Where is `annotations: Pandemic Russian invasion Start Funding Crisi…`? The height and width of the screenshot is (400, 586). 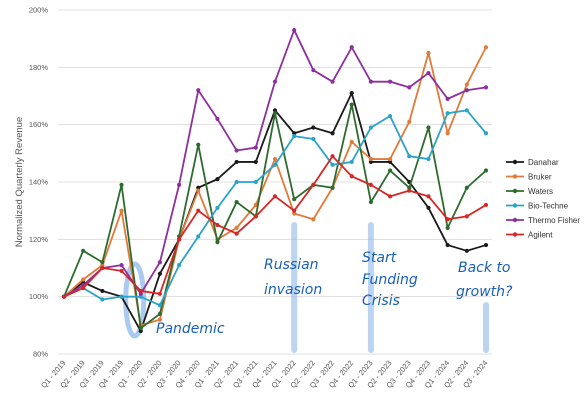
annotations: Pandemic Russian invasion Start Funding Crisi… is located at coordinates (334, 293).